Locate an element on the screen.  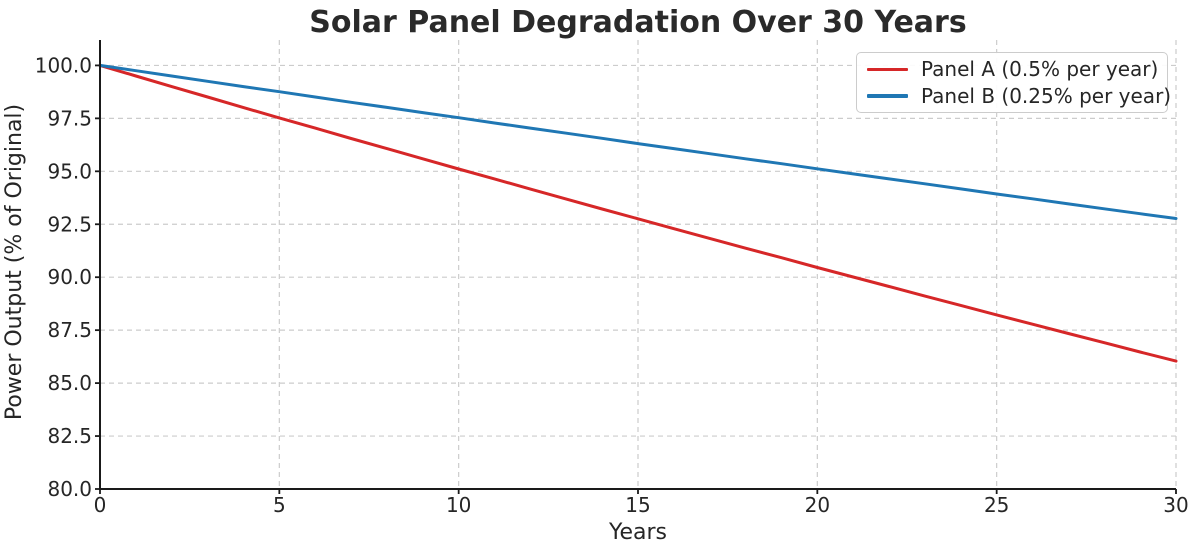
x-axis-label: Years is located at coordinates (637, 532).